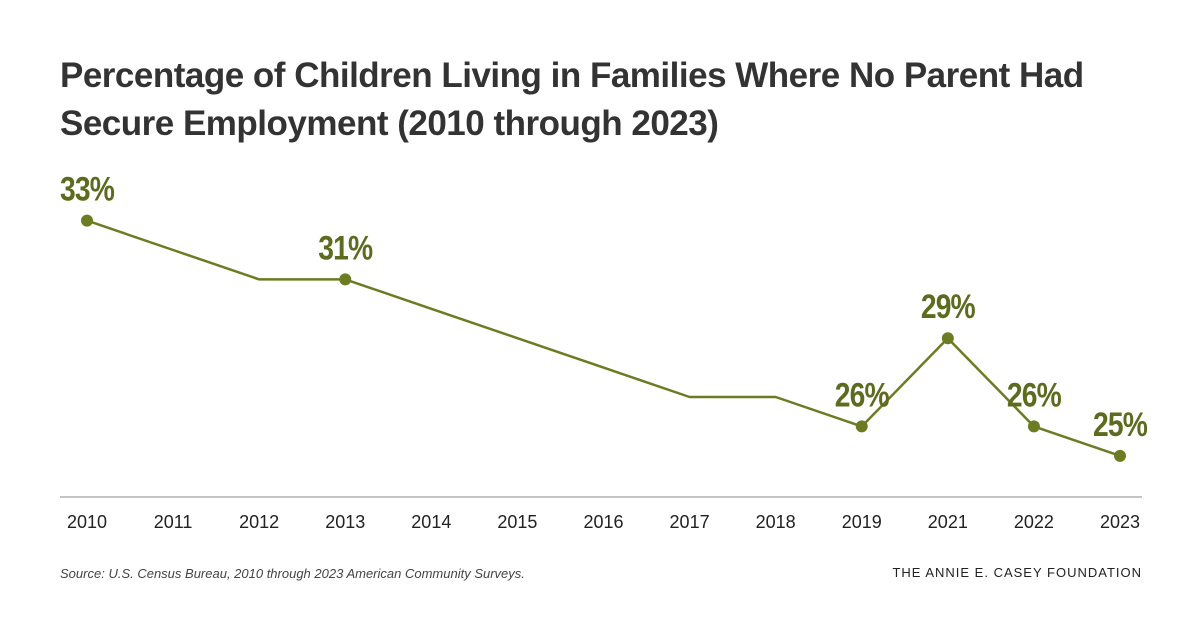 The width and height of the screenshot is (1200, 628). I want to click on x-tick-label-2023: 2023, so click(1120, 522).